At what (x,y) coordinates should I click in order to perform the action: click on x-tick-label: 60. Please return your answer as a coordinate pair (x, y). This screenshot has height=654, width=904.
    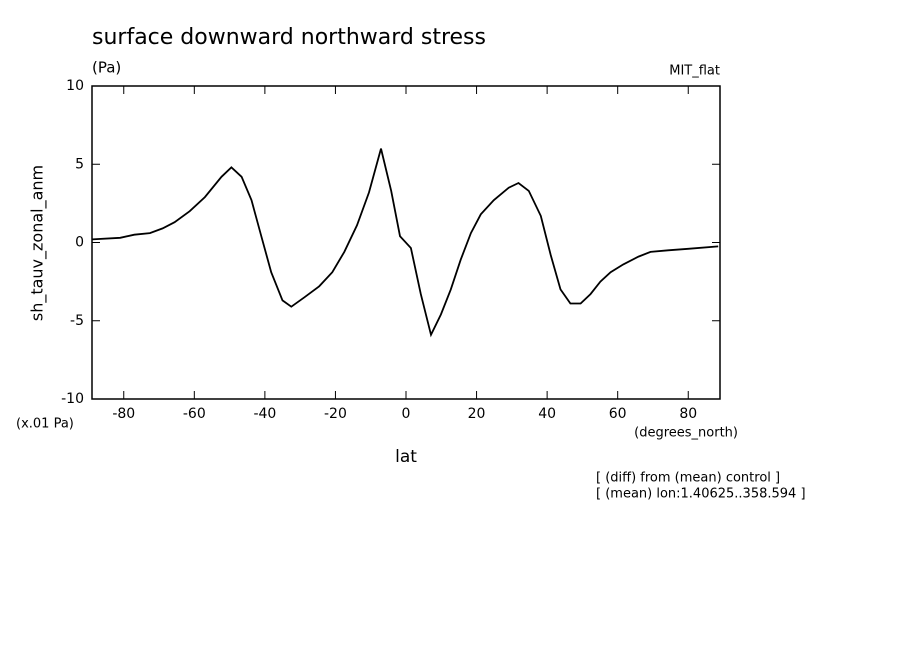
    Looking at the image, I should click on (618, 414).